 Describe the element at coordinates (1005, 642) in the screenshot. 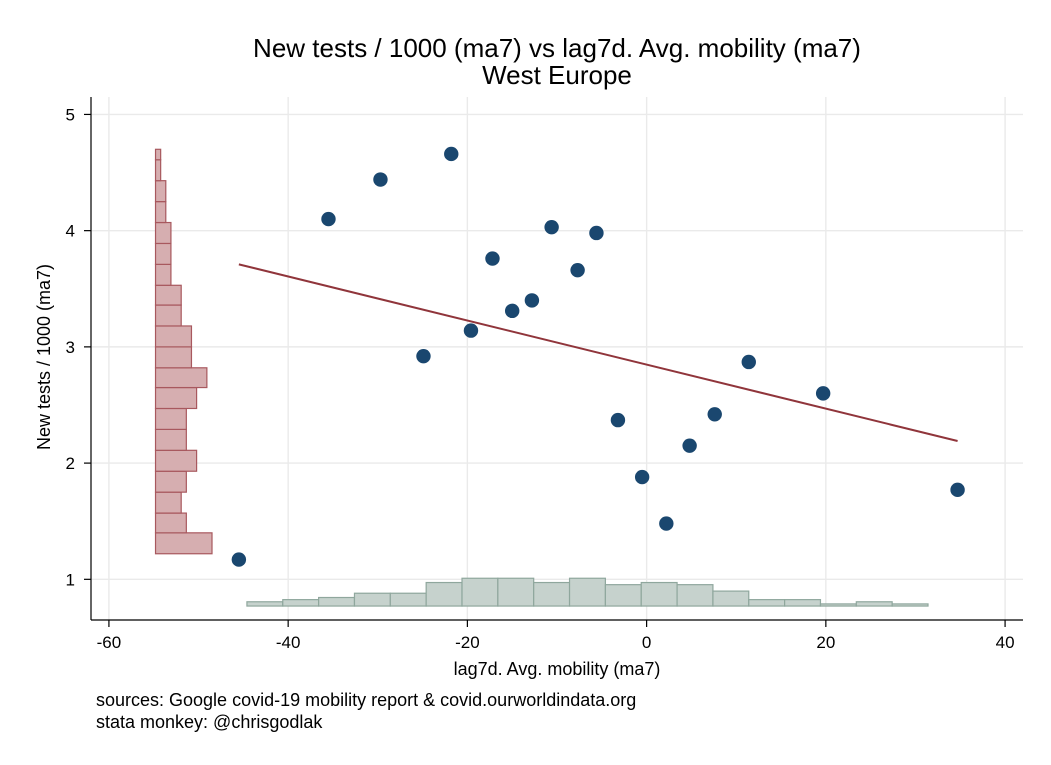

I see `x-tick-label: 40` at that location.